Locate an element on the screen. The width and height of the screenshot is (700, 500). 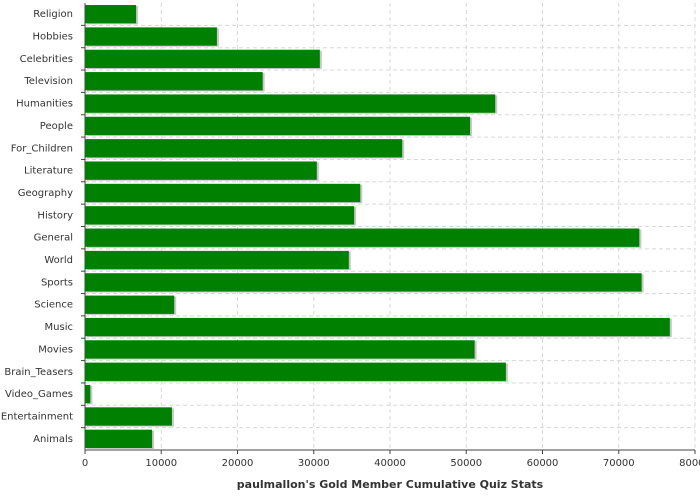
y-tick-label: Video_Games is located at coordinates (39, 394).